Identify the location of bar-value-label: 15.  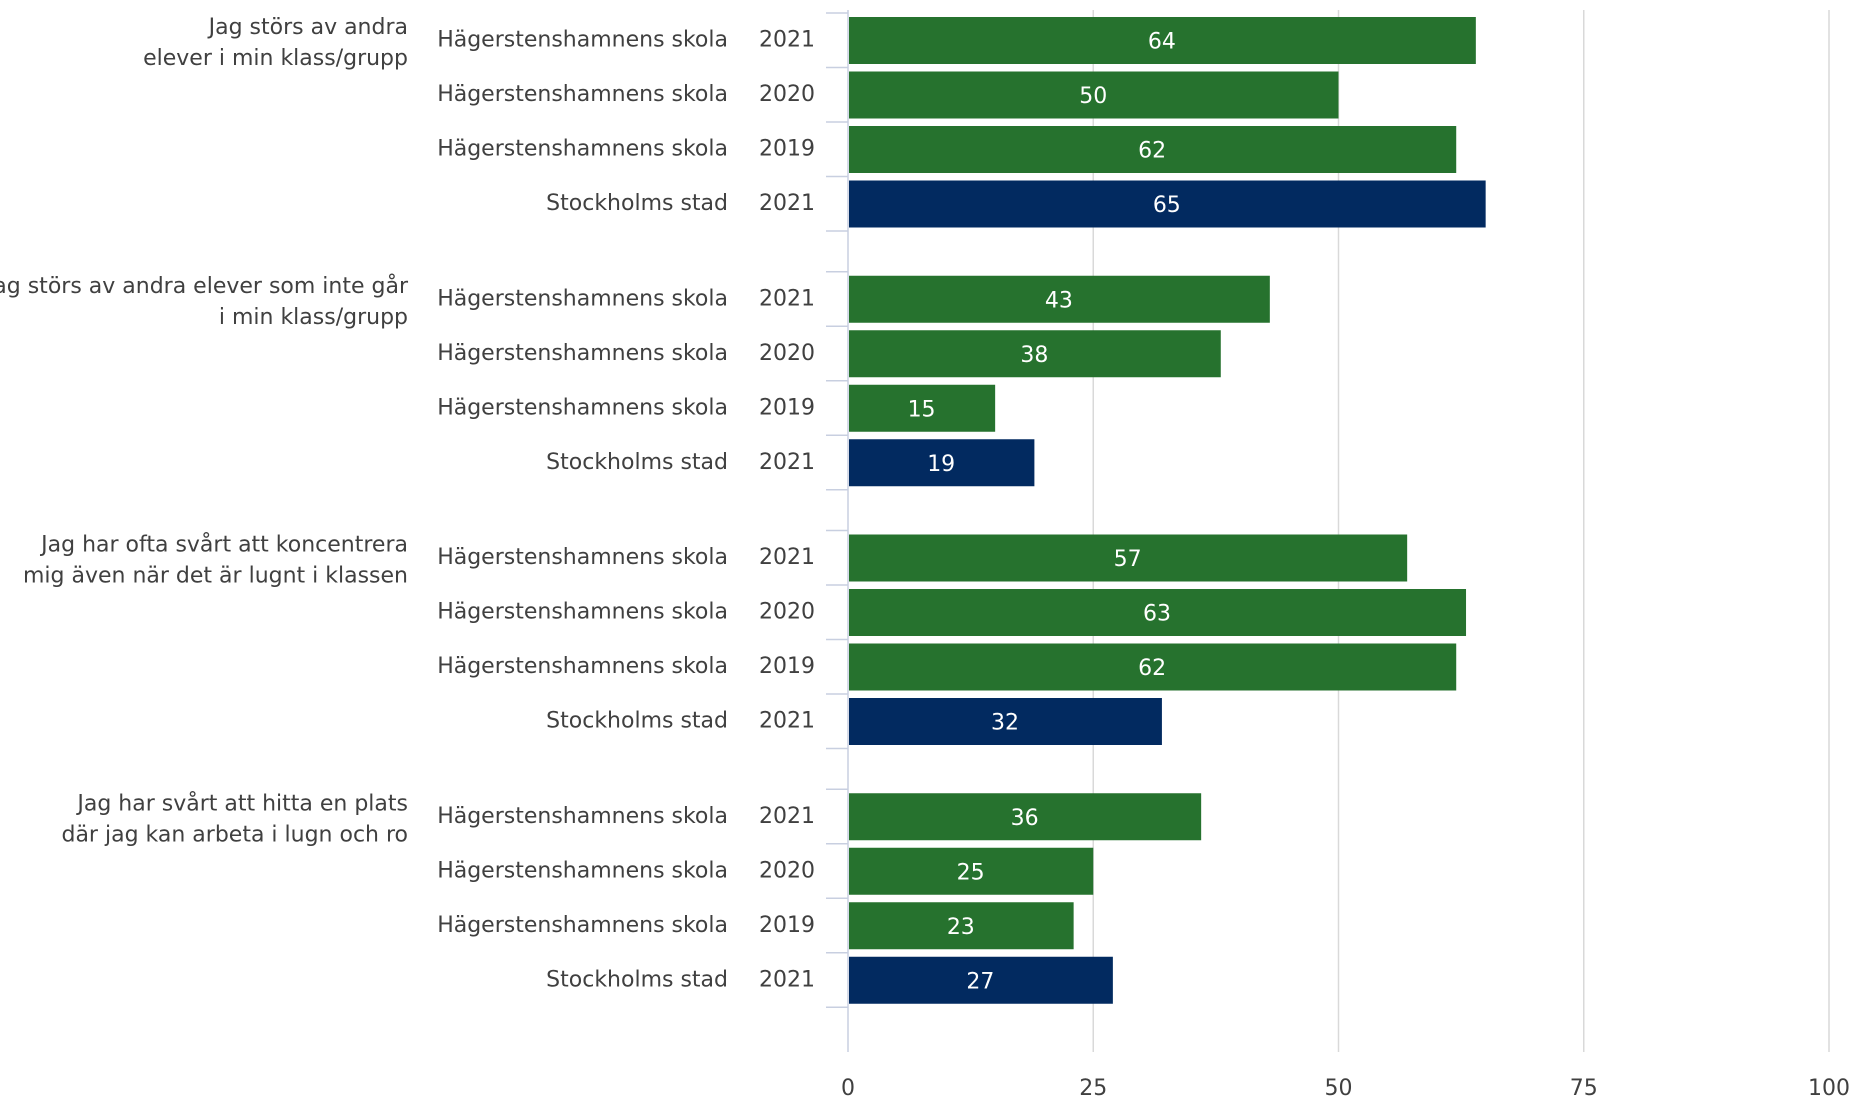
(922, 409).